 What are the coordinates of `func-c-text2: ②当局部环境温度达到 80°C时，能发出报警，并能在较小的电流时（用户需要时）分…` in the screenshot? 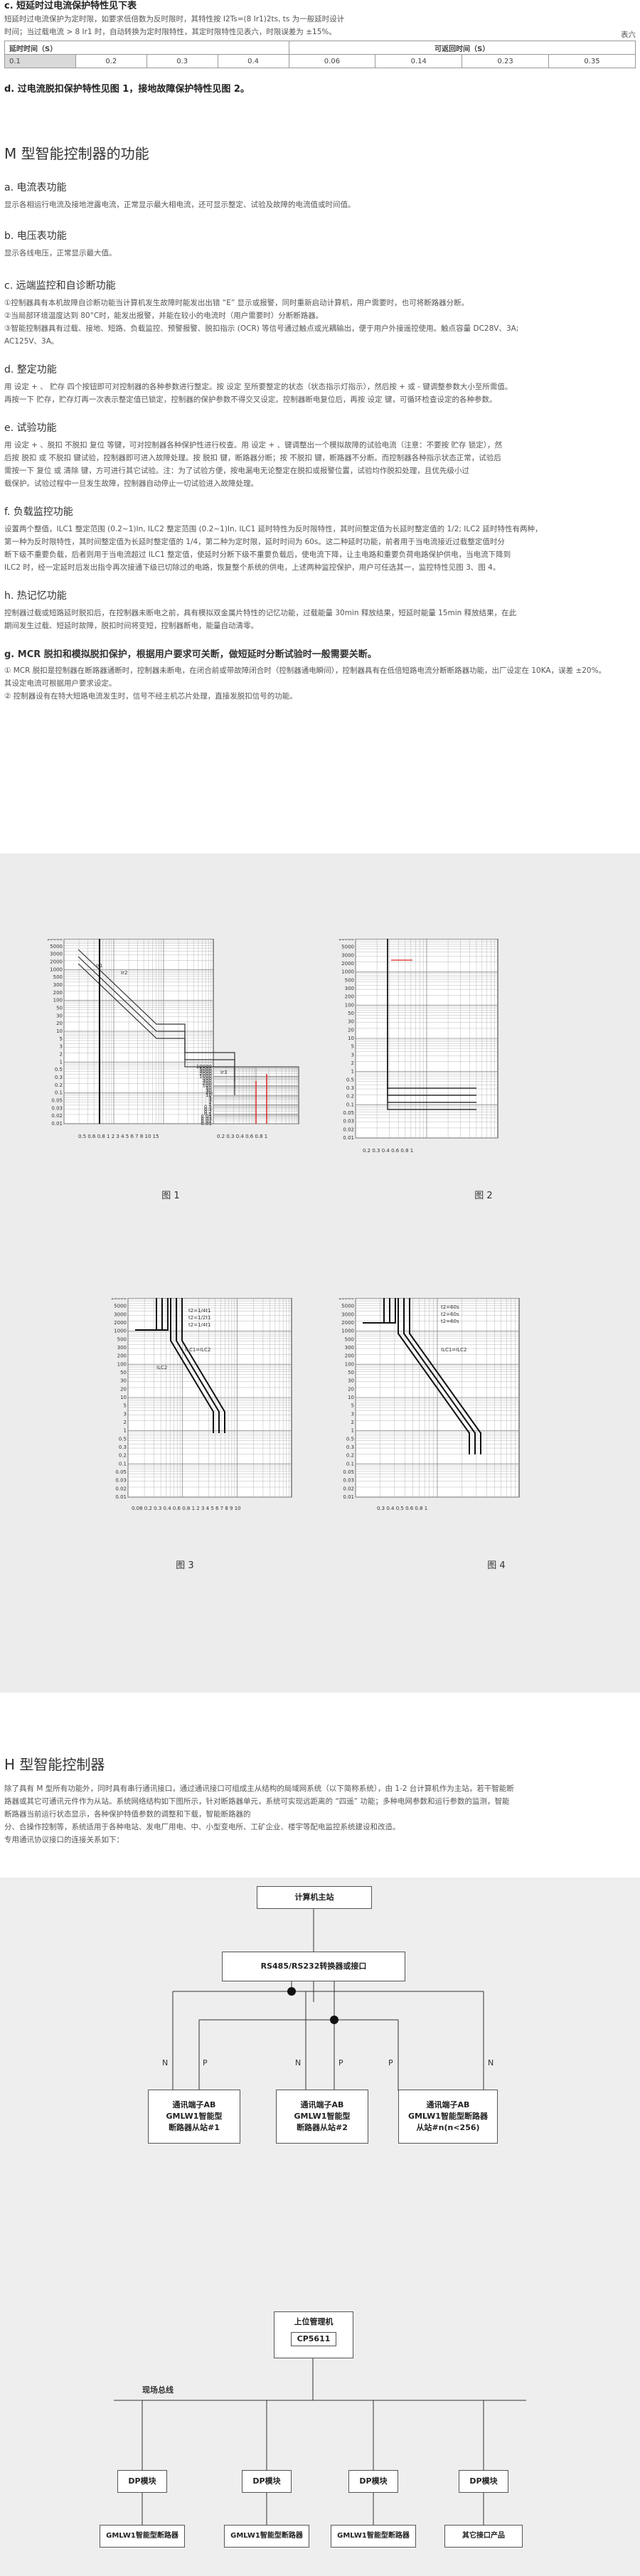 It's located at (164, 316).